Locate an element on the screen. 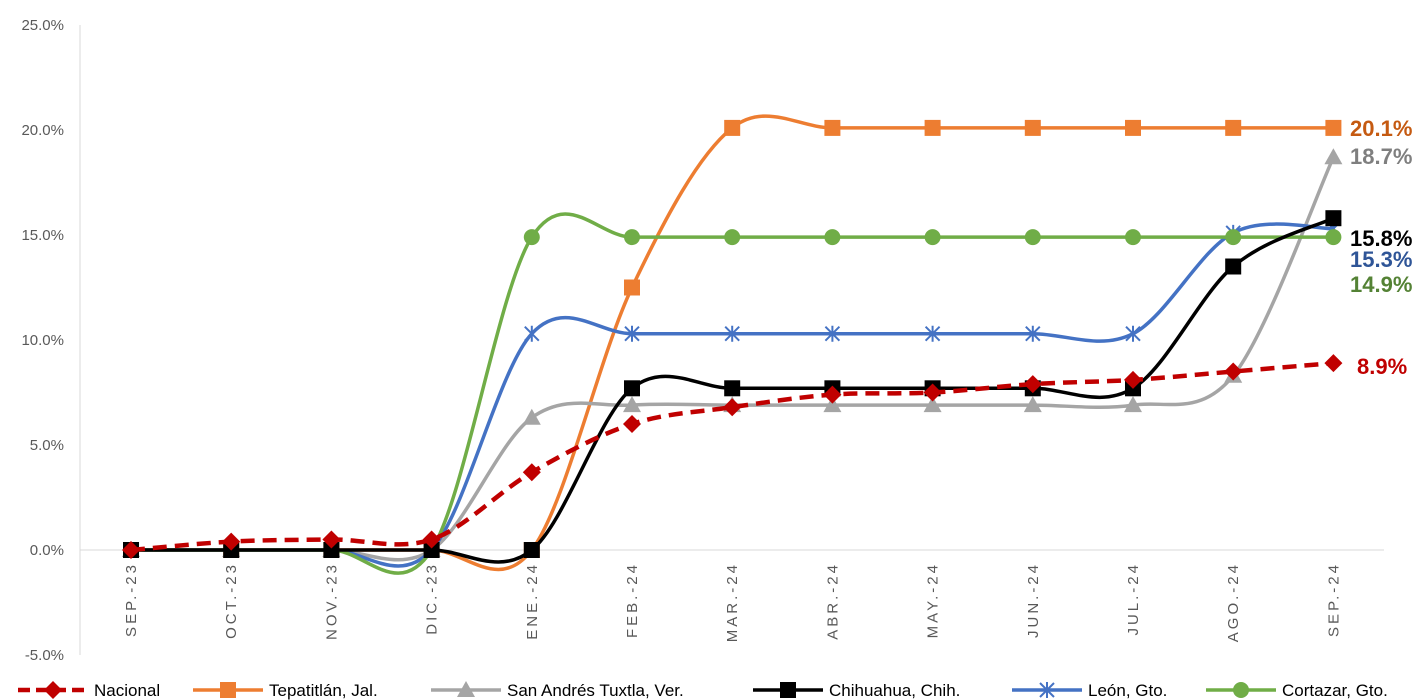 The height and width of the screenshot is (700, 1426). x-tick-label: SEP.-24 is located at coordinates (1333, 599).